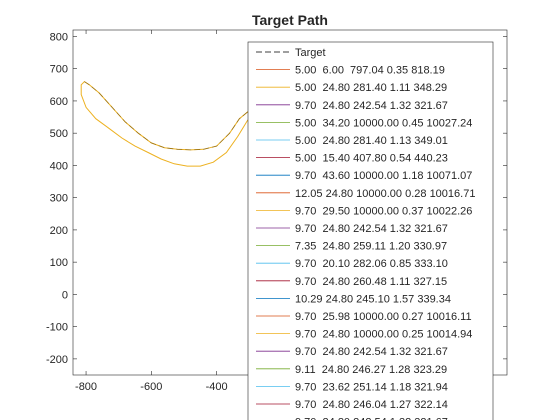 The image size is (560, 420). Describe the element at coordinates (370, 71) in the screenshot. I see `legend-entry-label: 5.00 6.00 797.04 0.35 818.19` at that location.